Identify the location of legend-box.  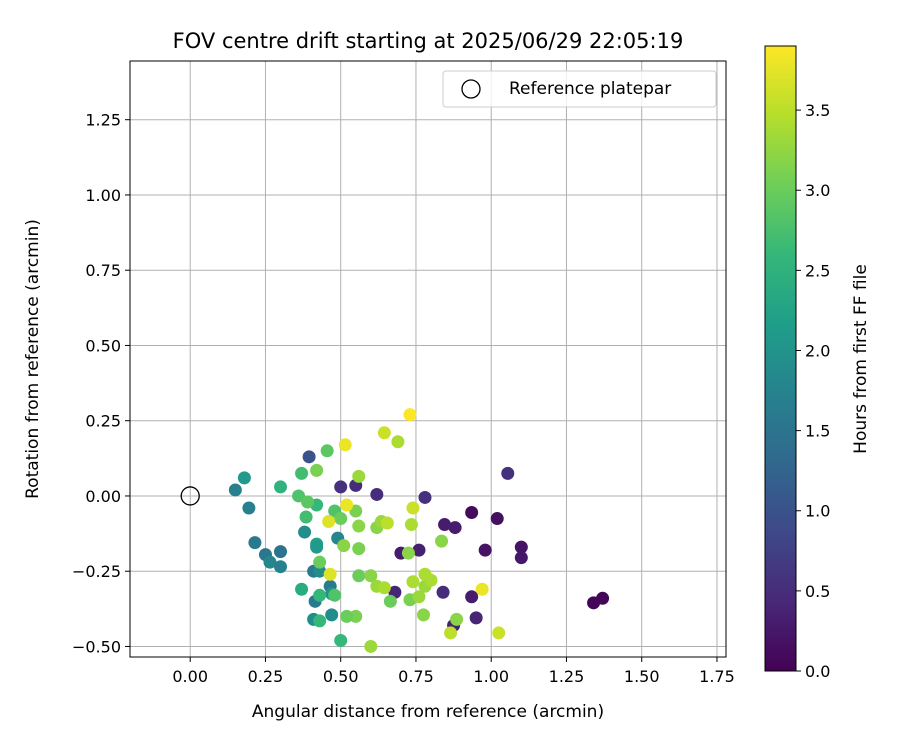
(579, 89).